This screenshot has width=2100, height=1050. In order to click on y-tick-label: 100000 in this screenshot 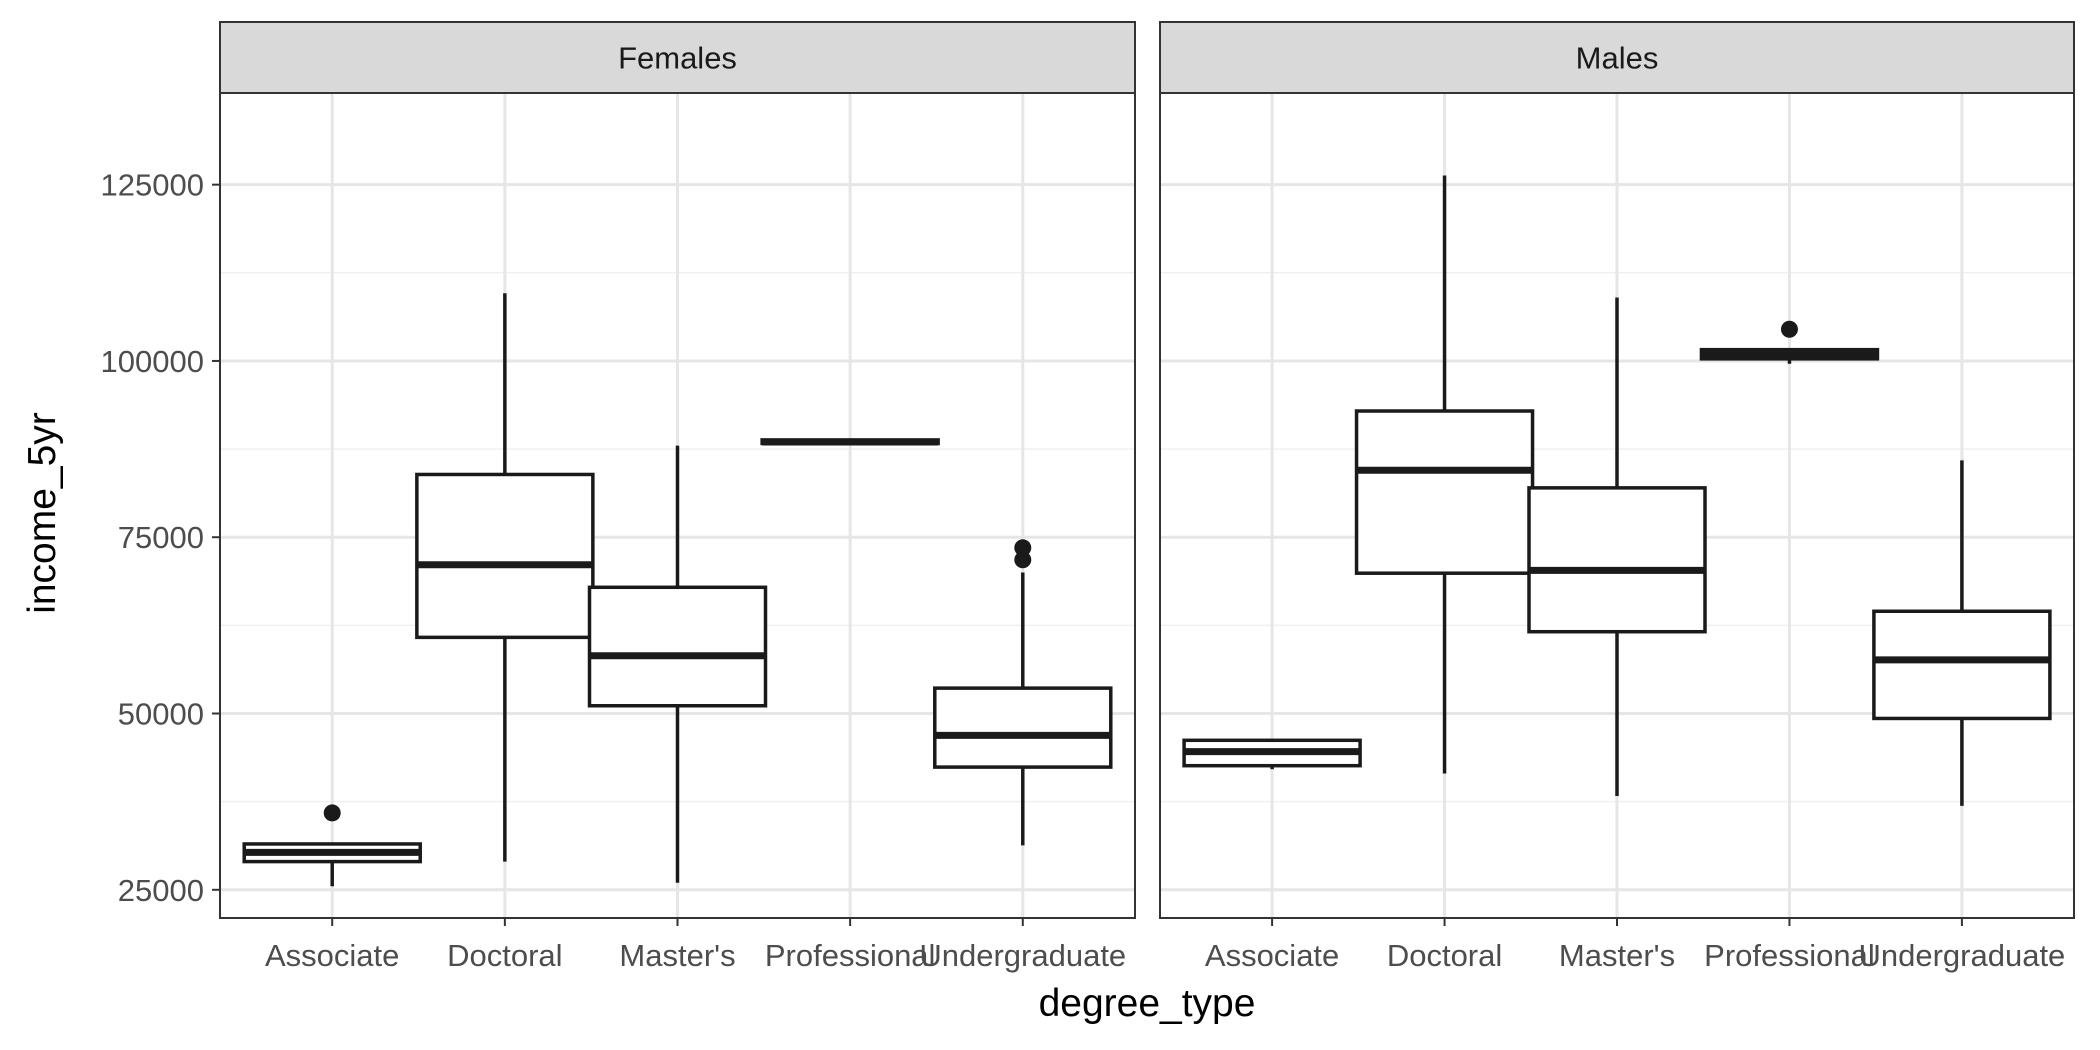, I will do `click(152, 361)`.